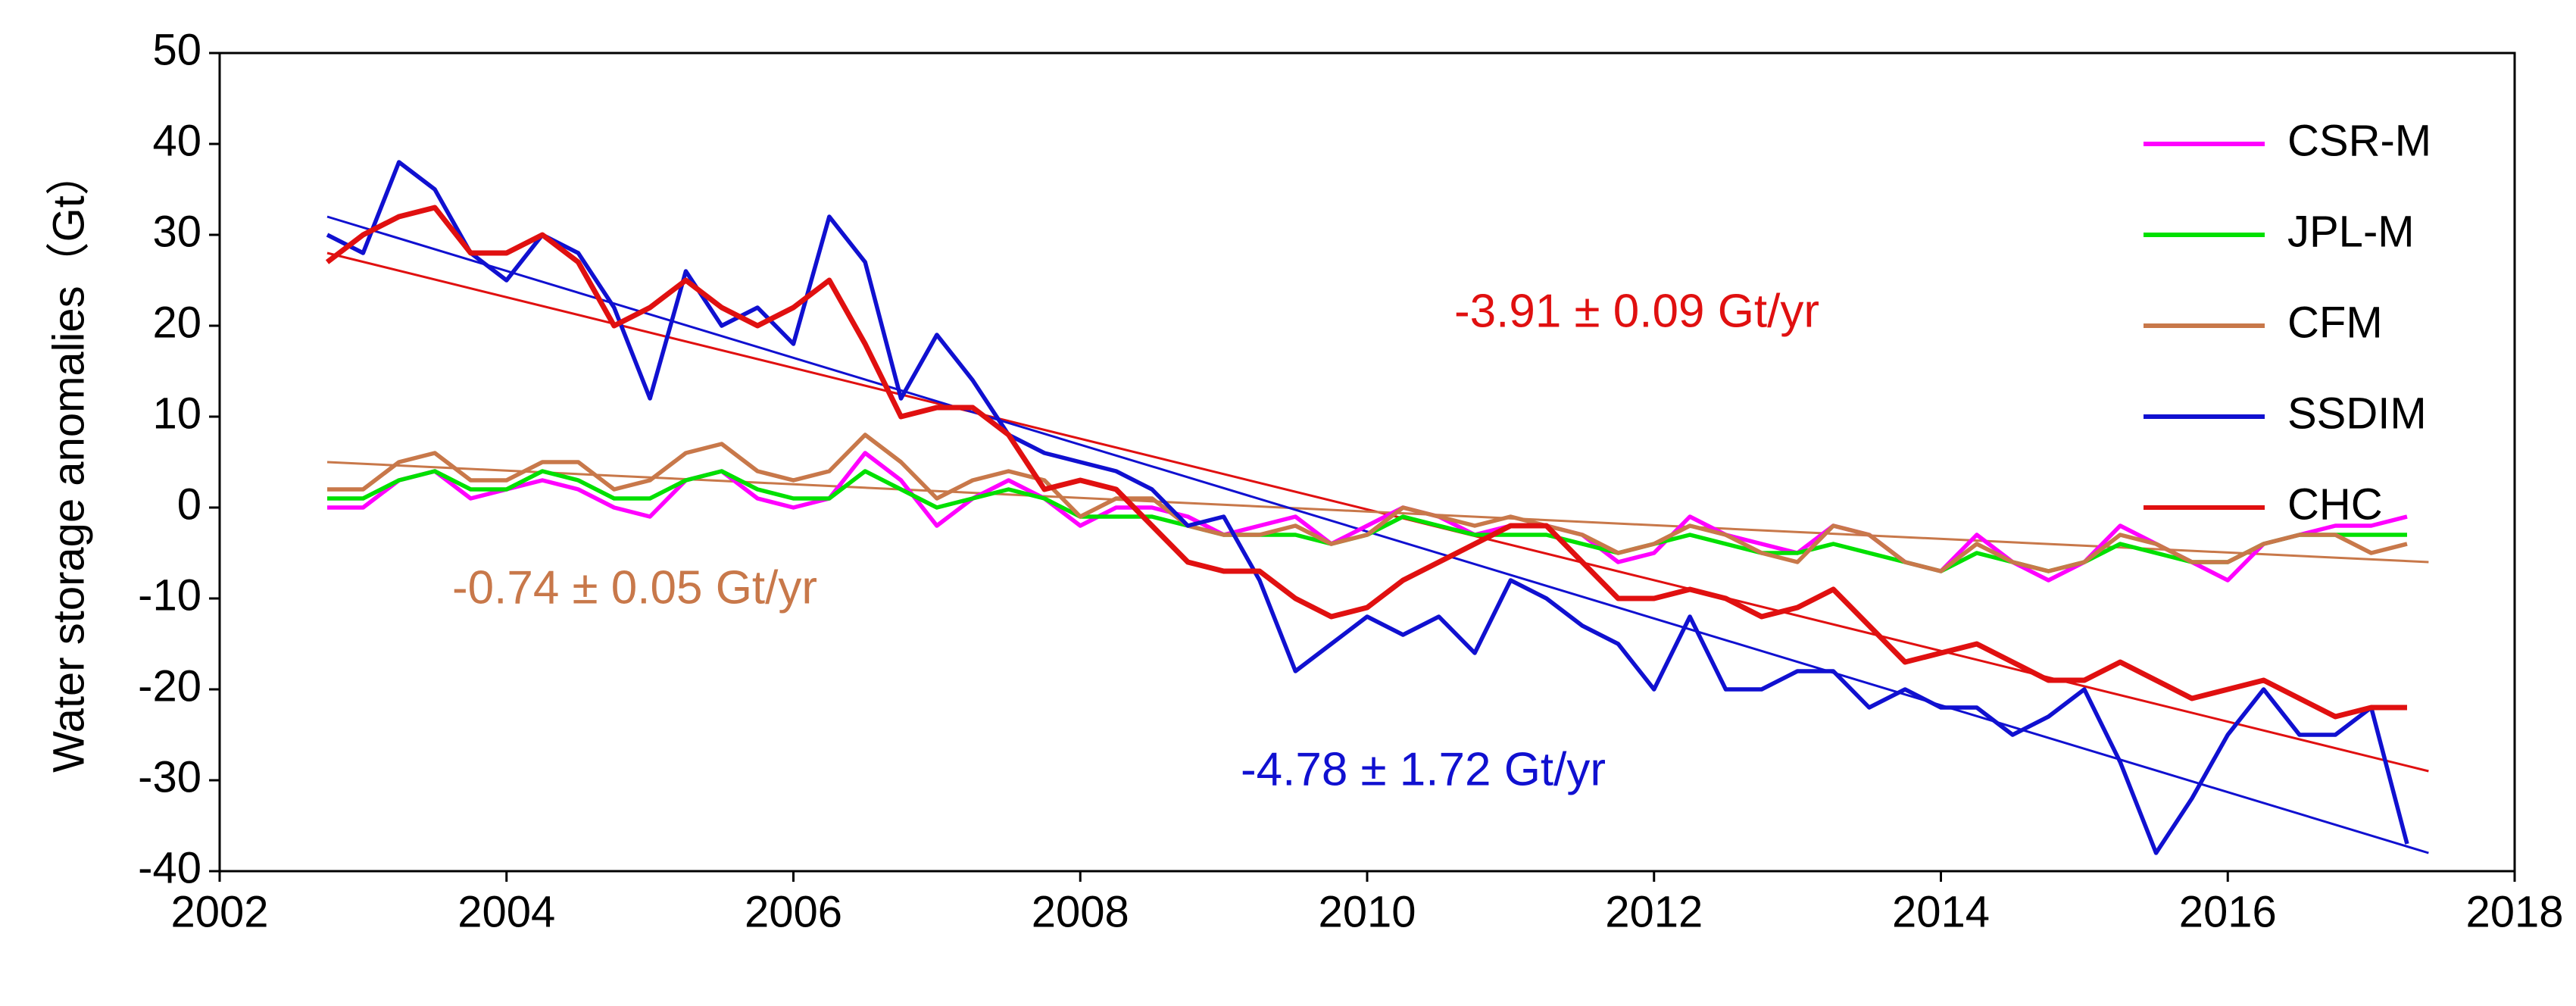  I want to click on x-tick-label: 2004, so click(506, 911).